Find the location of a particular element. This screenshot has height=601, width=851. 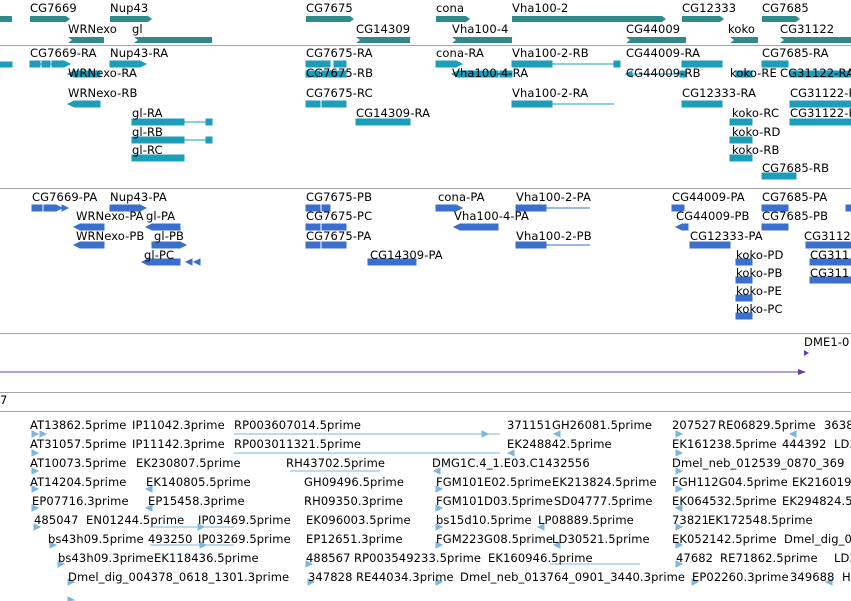

gene-label: CG44009 is located at coordinates (653, 29).